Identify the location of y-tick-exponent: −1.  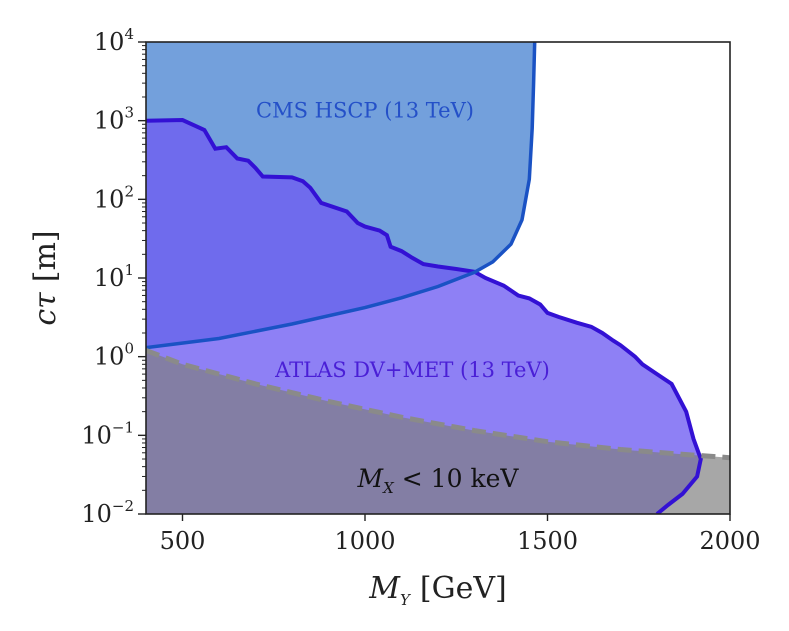
(123, 427).